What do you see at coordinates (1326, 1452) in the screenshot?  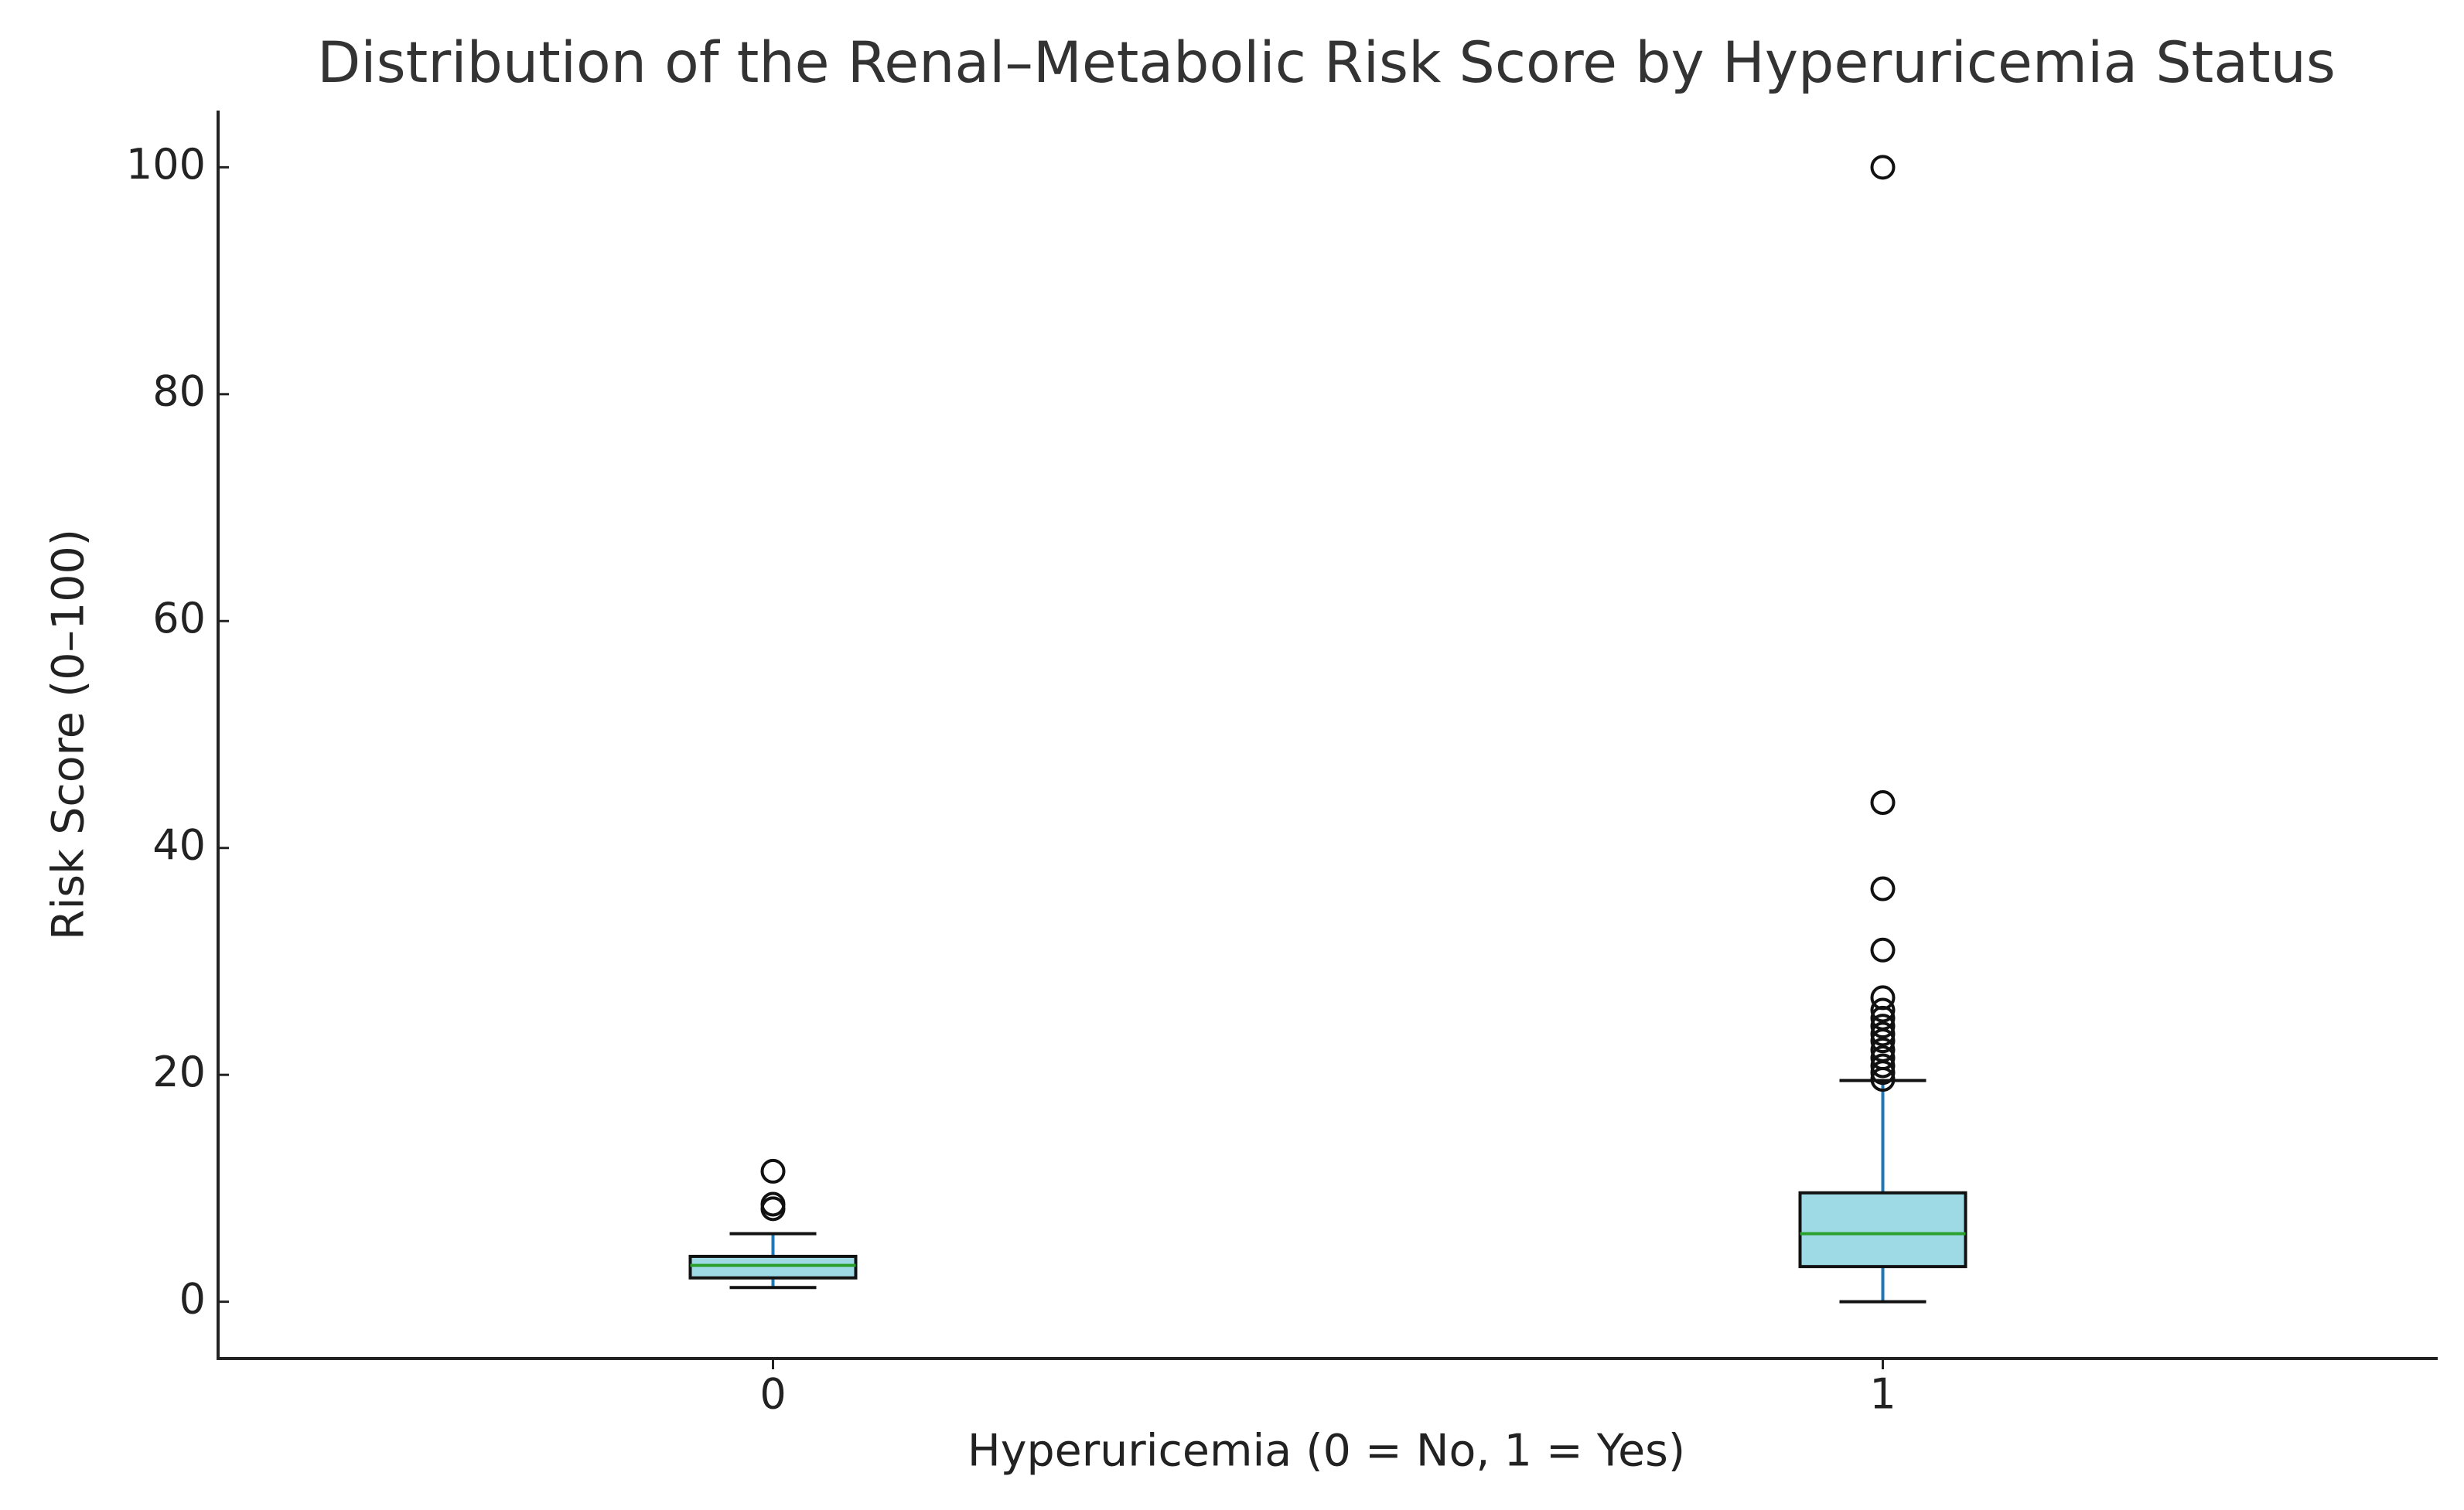 I see `x-axis-label: Hyperuricemia (0 = No, 1 = Yes)` at bounding box center [1326, 1452].